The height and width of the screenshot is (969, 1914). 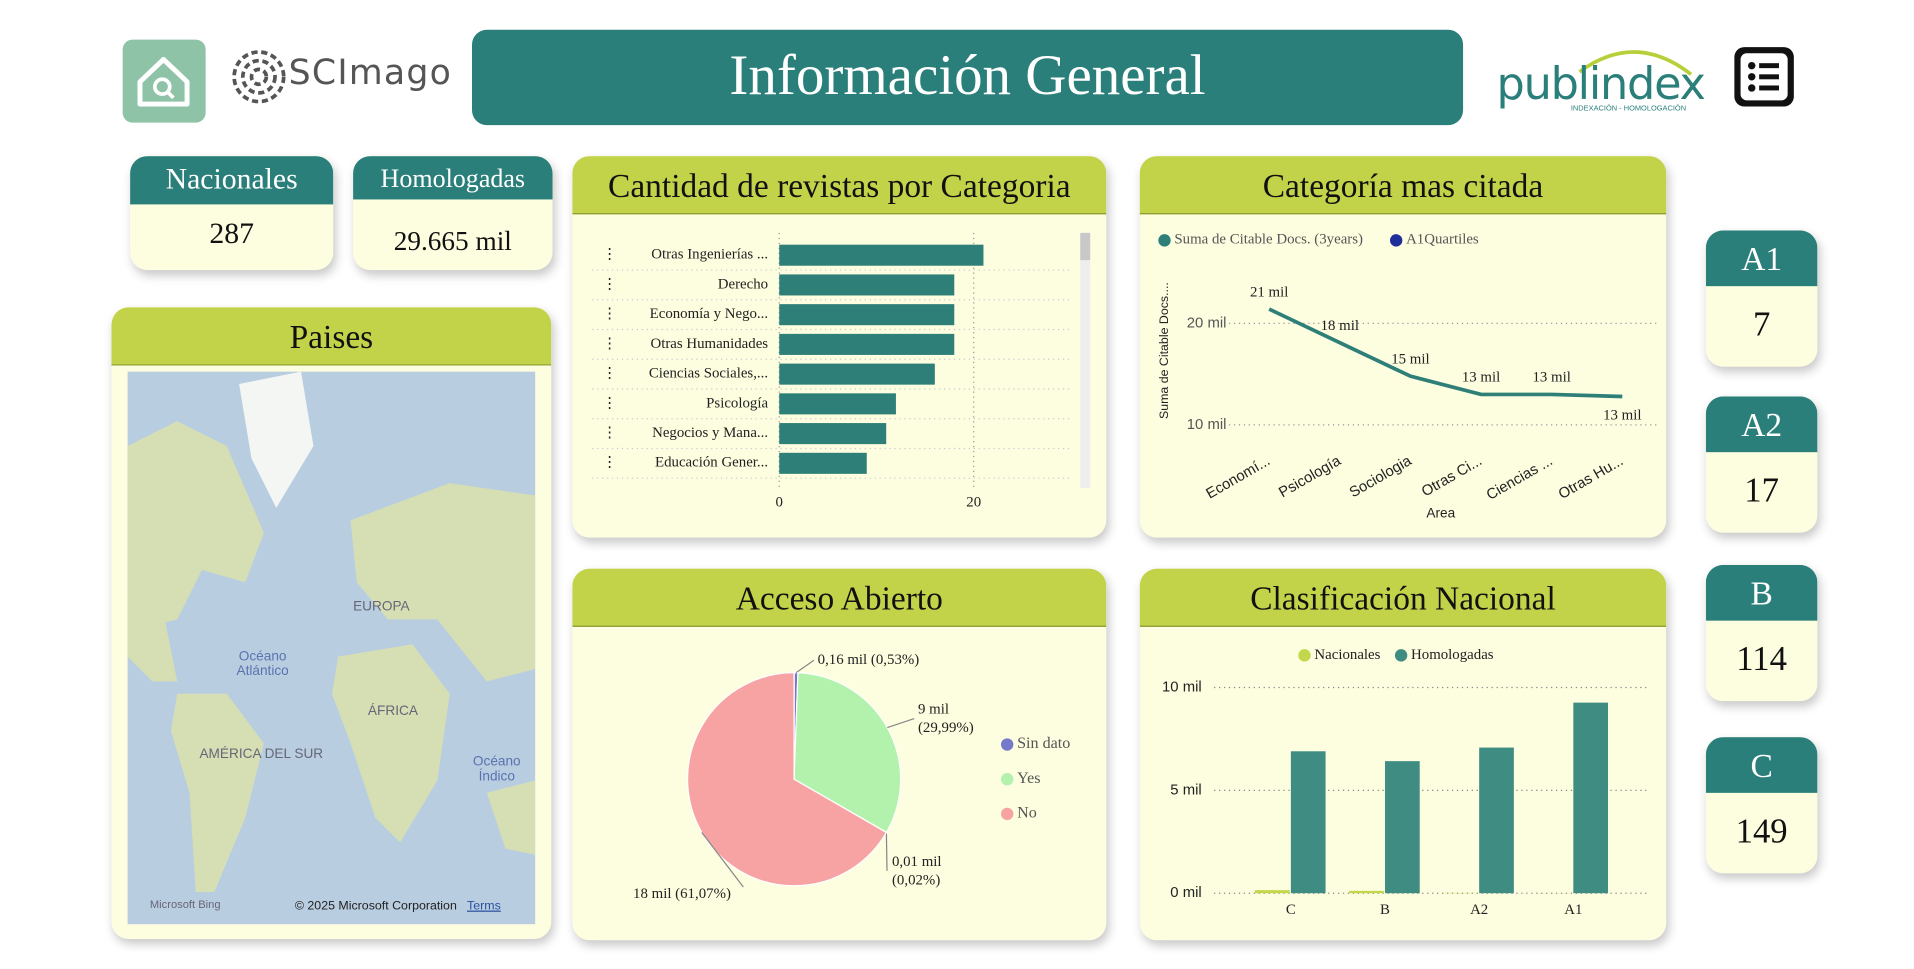 I want to click on chart-panel: Categoría mas citada, so click(x=1403, y=347).